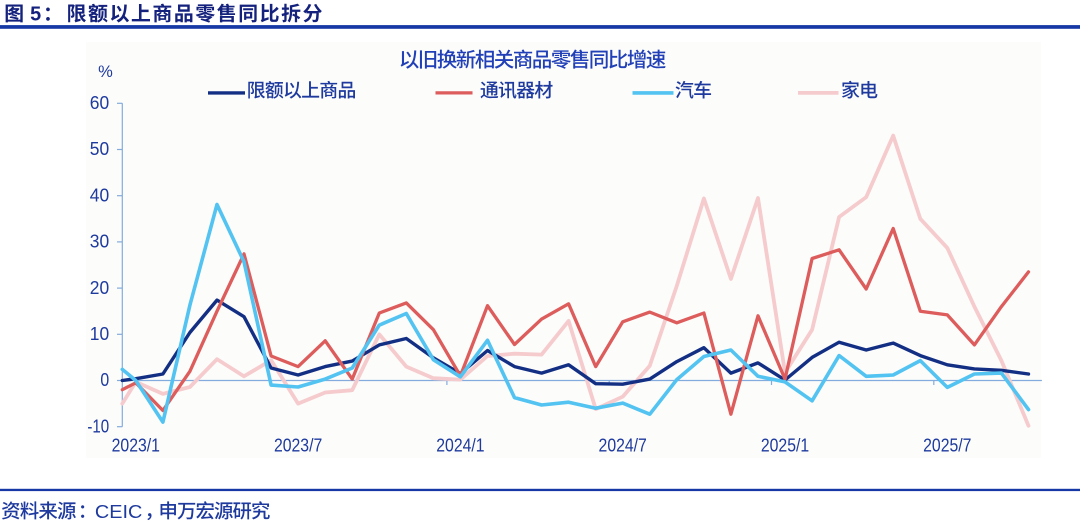  Describe the element at coordinates (136, 446) in the screenshot. I see `svg-text: 2023/1` at that location.